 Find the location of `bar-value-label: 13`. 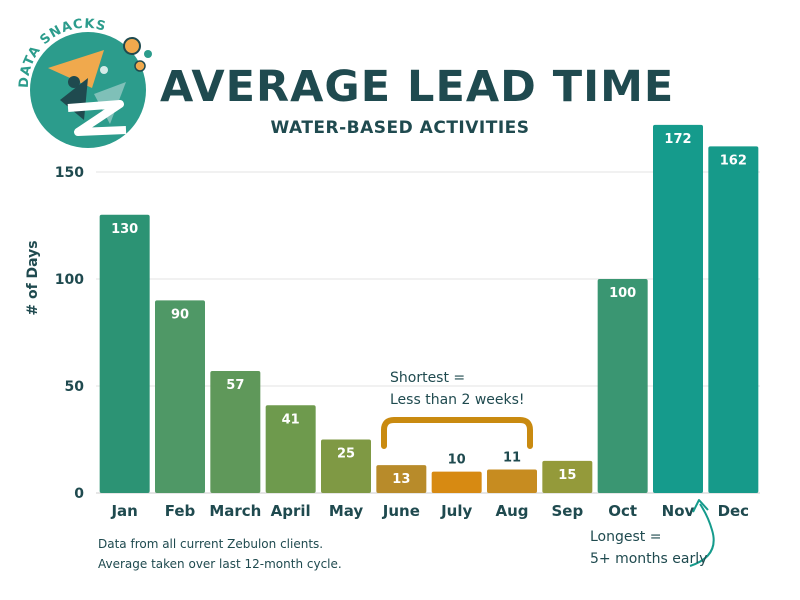

bar-value-label: 13 is located at coordinates (401, 479).